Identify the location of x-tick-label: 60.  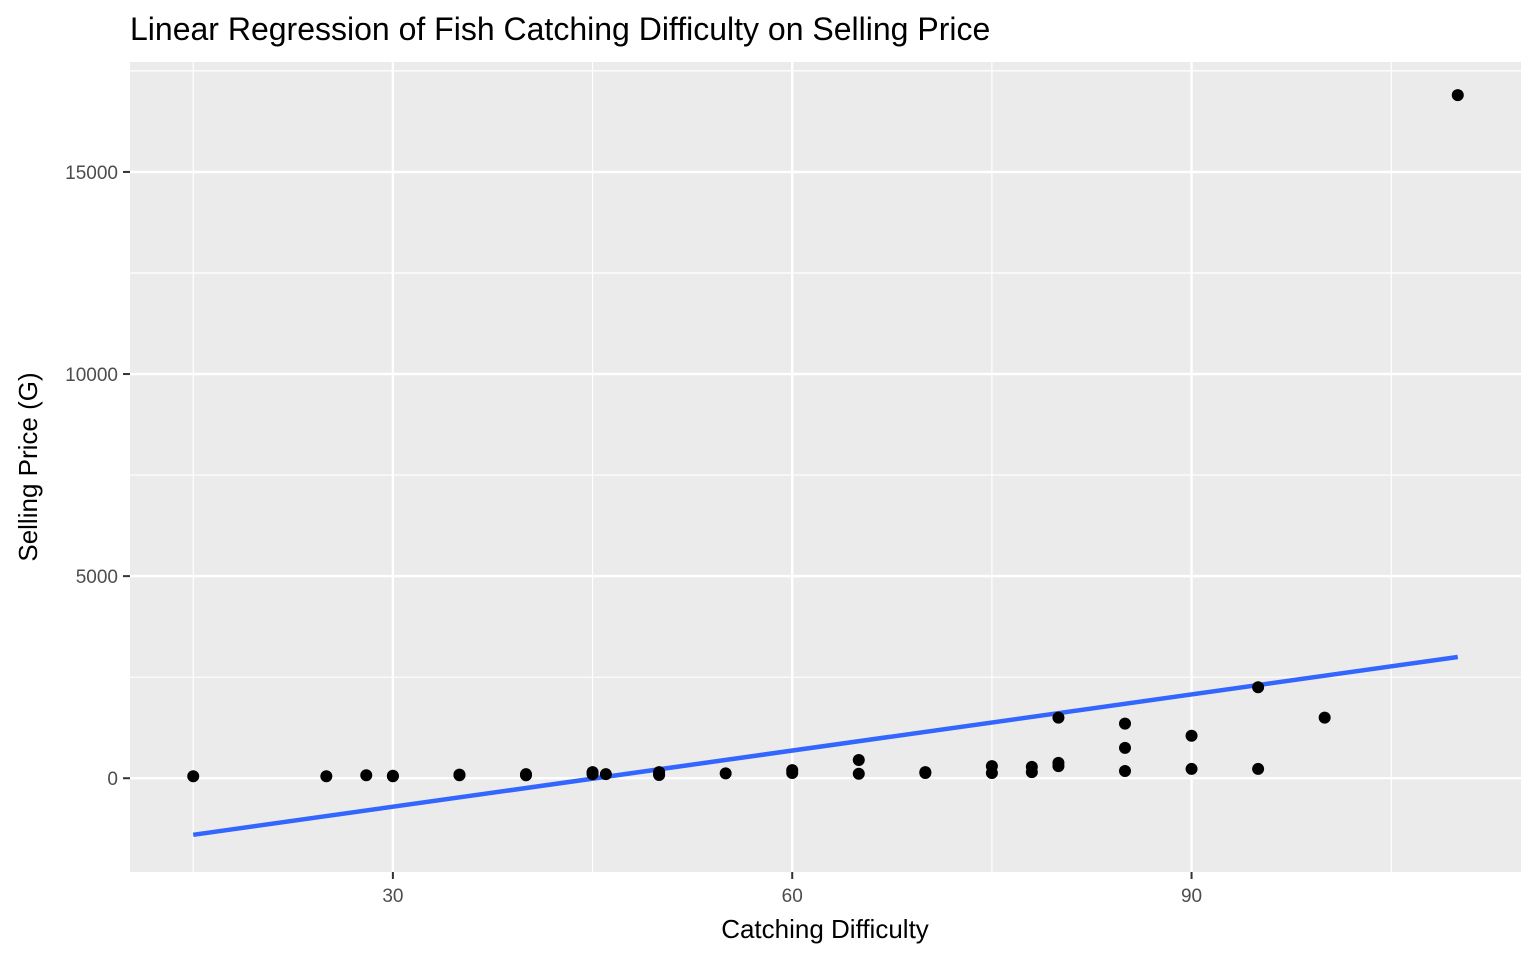
(792, 896).